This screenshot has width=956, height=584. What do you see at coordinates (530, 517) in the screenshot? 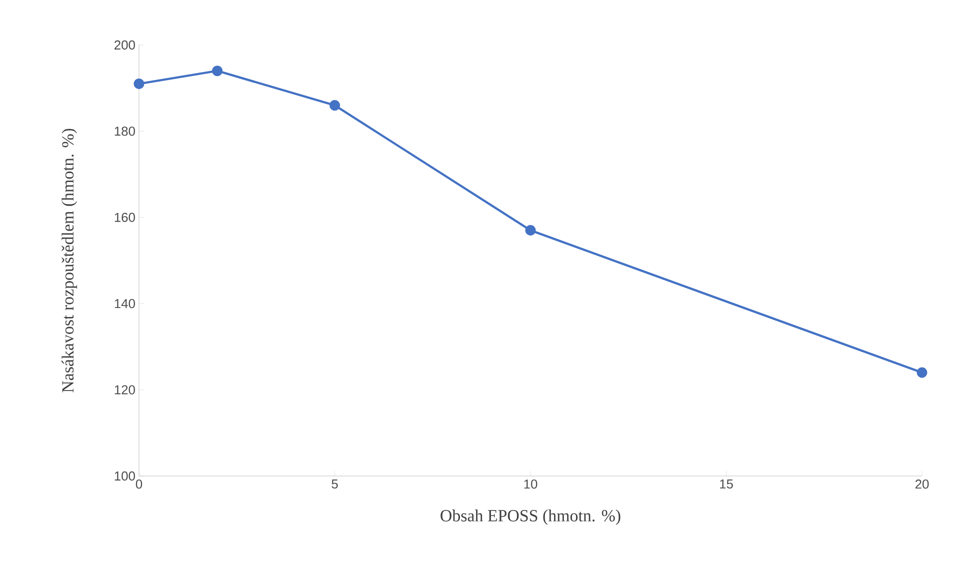
I see `x-axis-title: Obsah EPOSS (hmotn. %)` at bounding box center [530, 517].